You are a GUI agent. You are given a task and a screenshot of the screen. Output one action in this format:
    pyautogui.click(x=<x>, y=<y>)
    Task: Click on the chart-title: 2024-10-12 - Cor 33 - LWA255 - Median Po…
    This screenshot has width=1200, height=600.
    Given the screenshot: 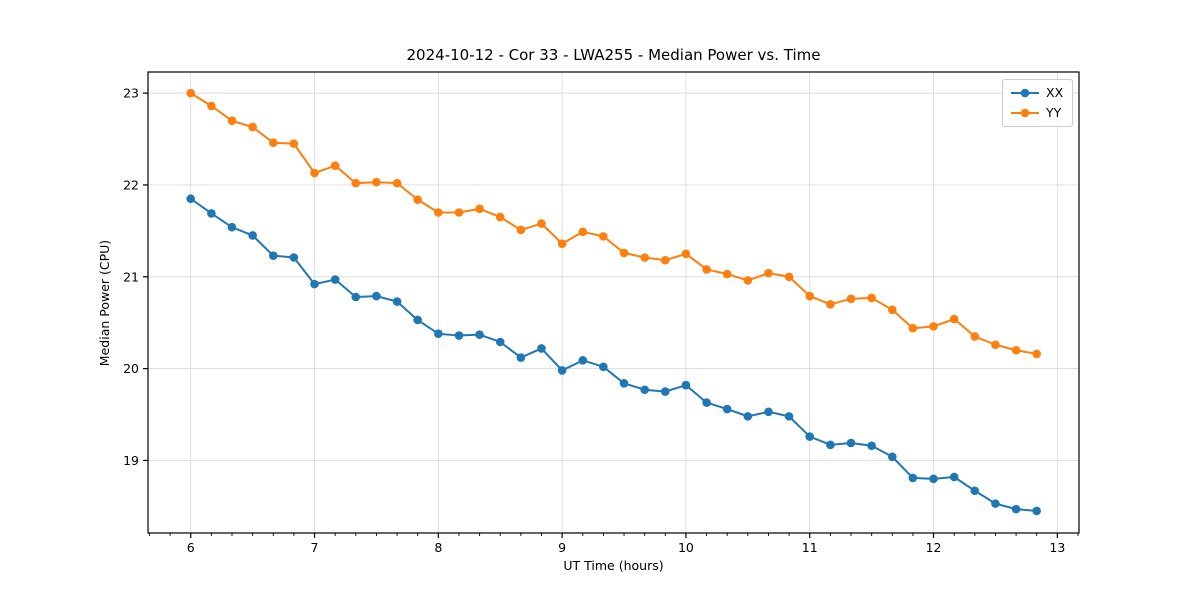 What is the action you would take?
    pyautogui.click(x=613, y=55)
    